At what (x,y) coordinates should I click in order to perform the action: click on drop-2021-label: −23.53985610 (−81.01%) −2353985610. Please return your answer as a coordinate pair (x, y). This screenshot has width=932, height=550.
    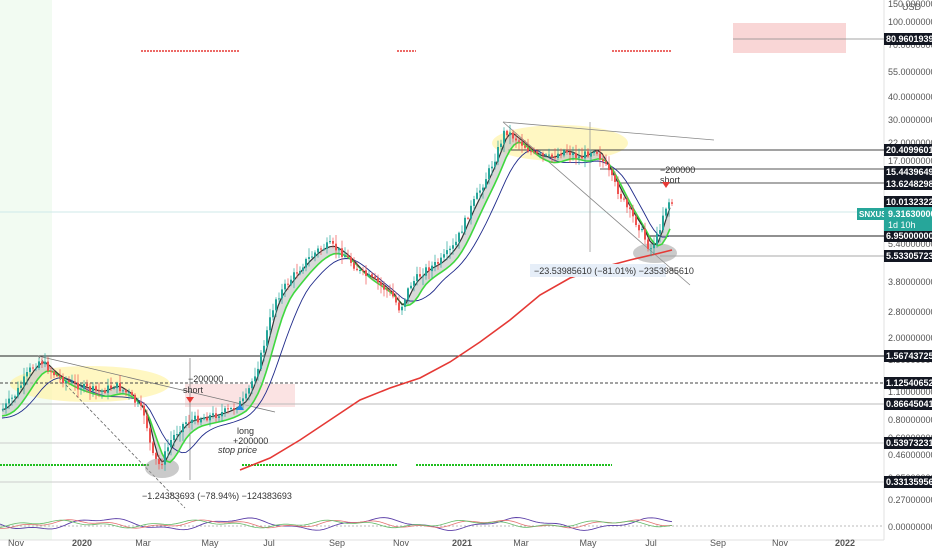
    Looking at the image, I should click on (614, 271).